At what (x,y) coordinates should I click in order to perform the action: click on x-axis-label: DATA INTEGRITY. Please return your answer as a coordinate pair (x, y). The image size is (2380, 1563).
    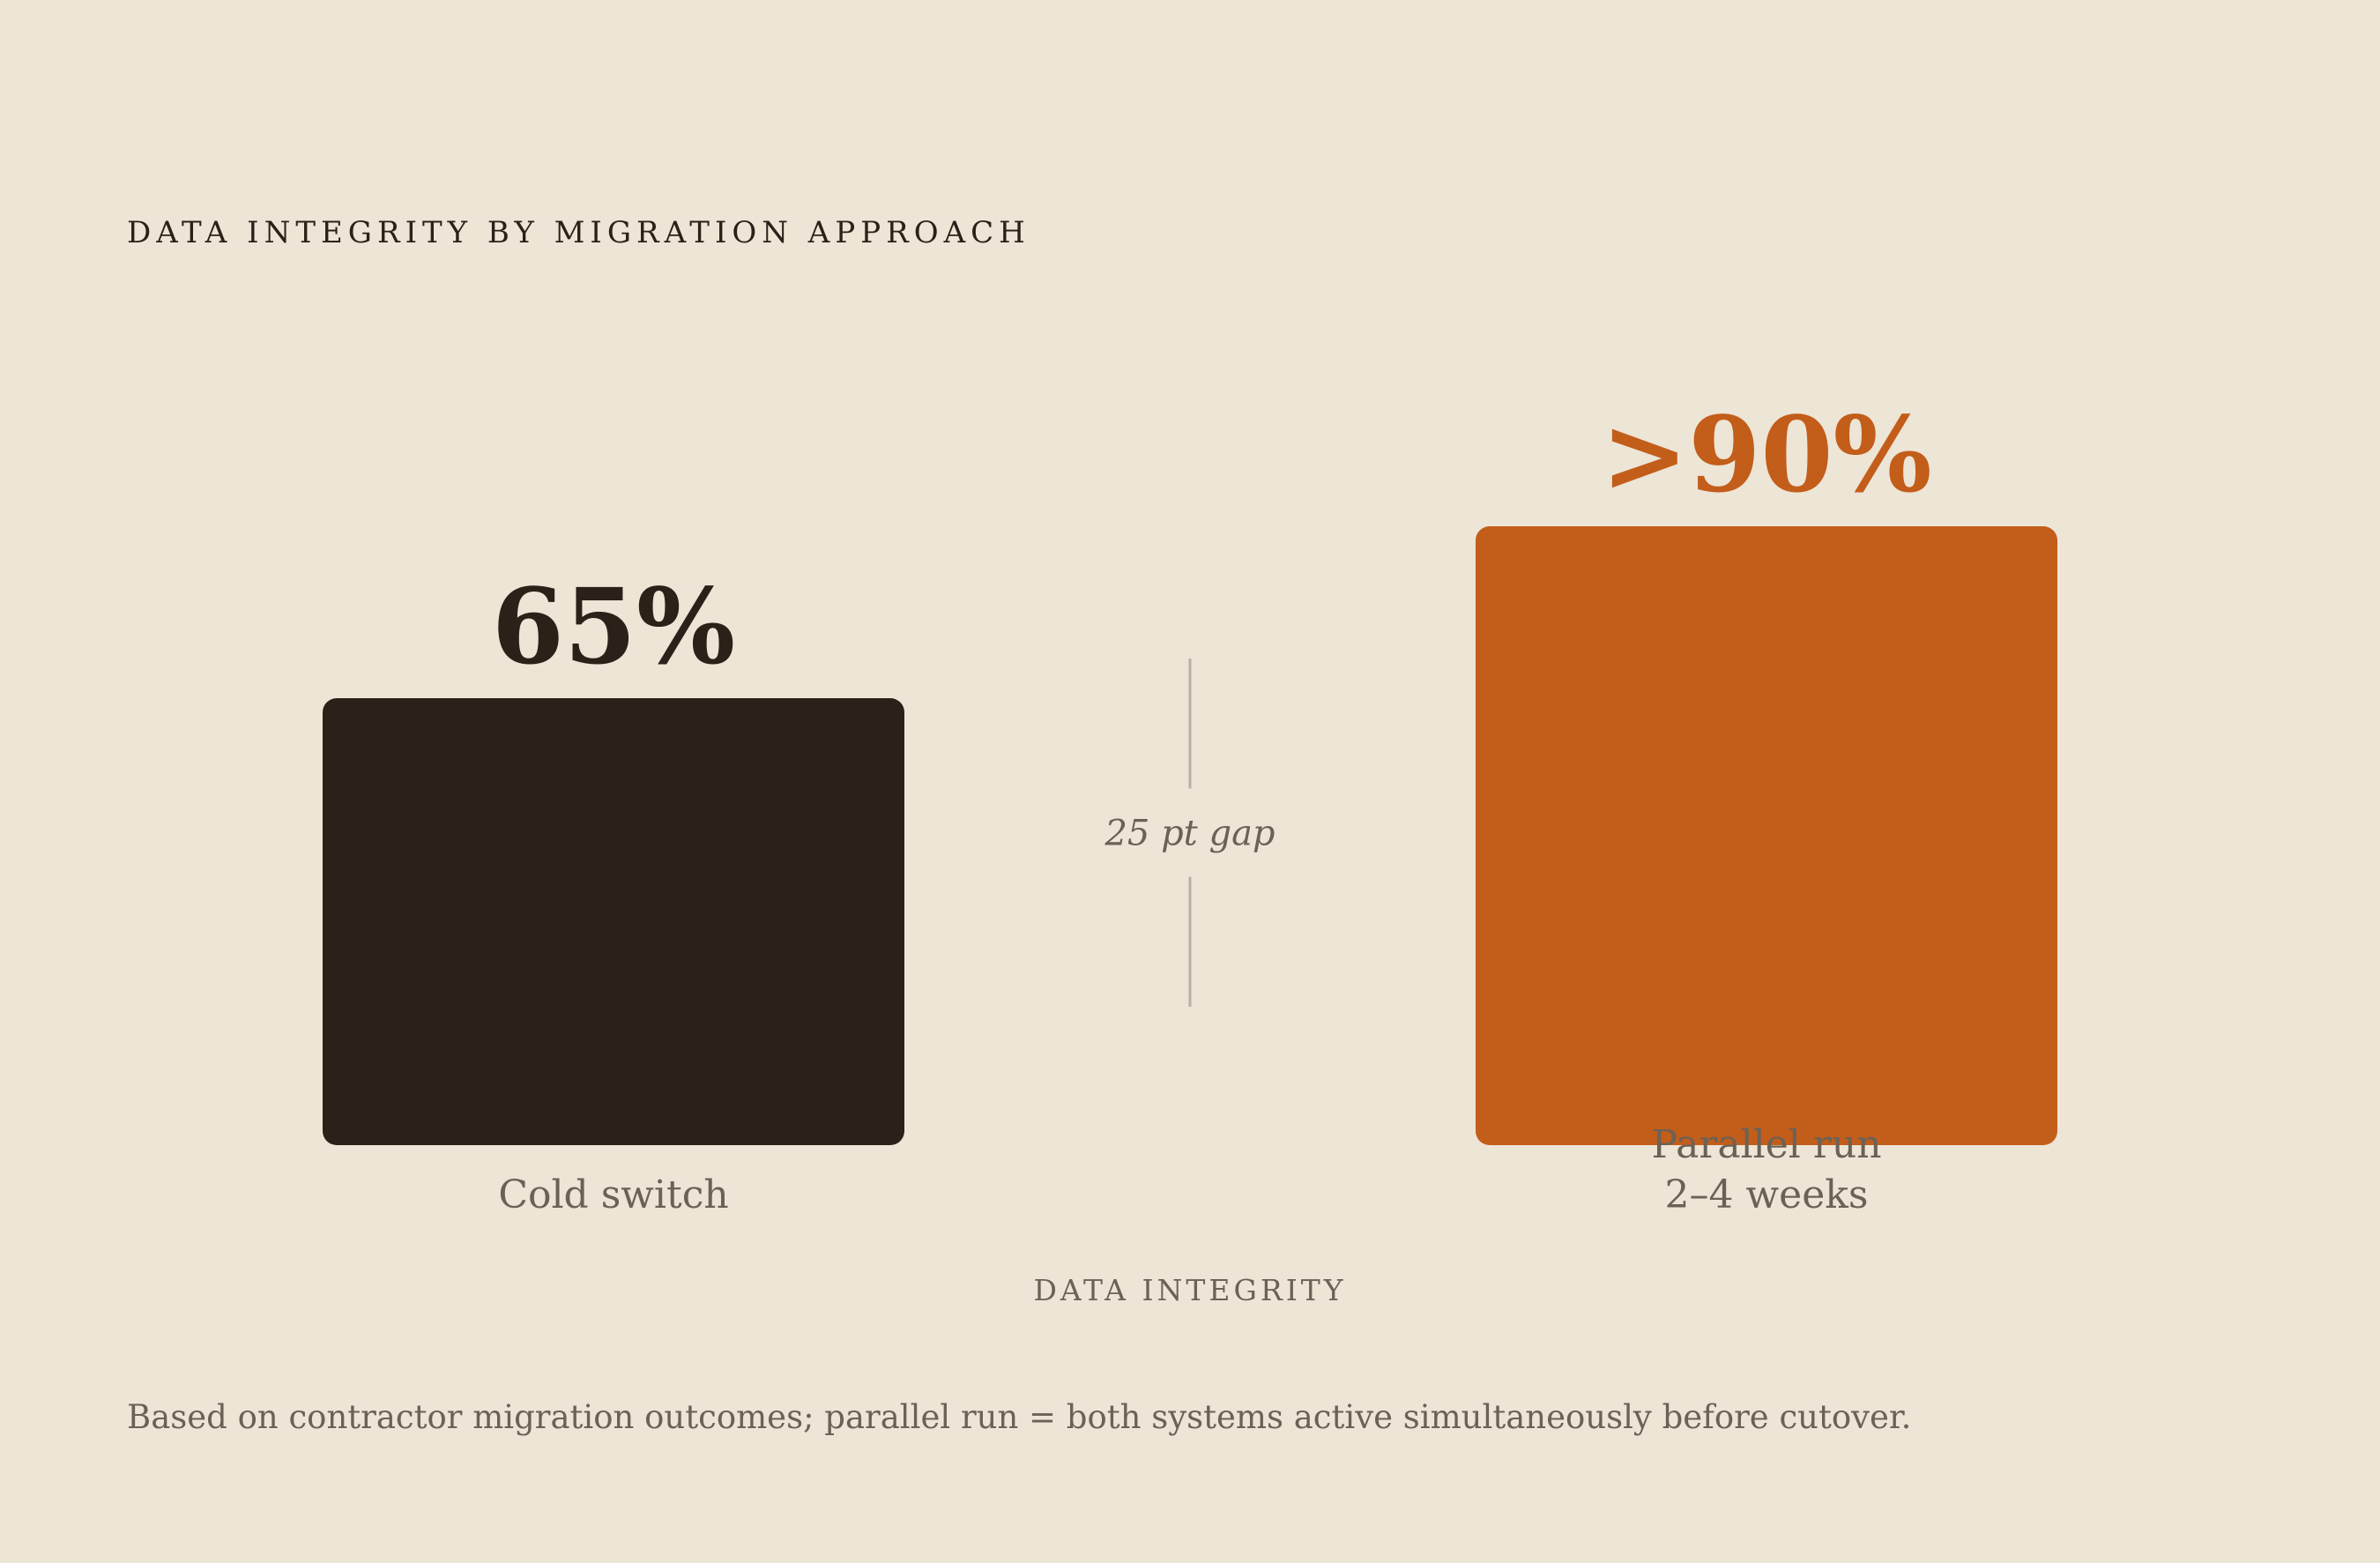
    Looking at the image, I should click on (1189, 1290).